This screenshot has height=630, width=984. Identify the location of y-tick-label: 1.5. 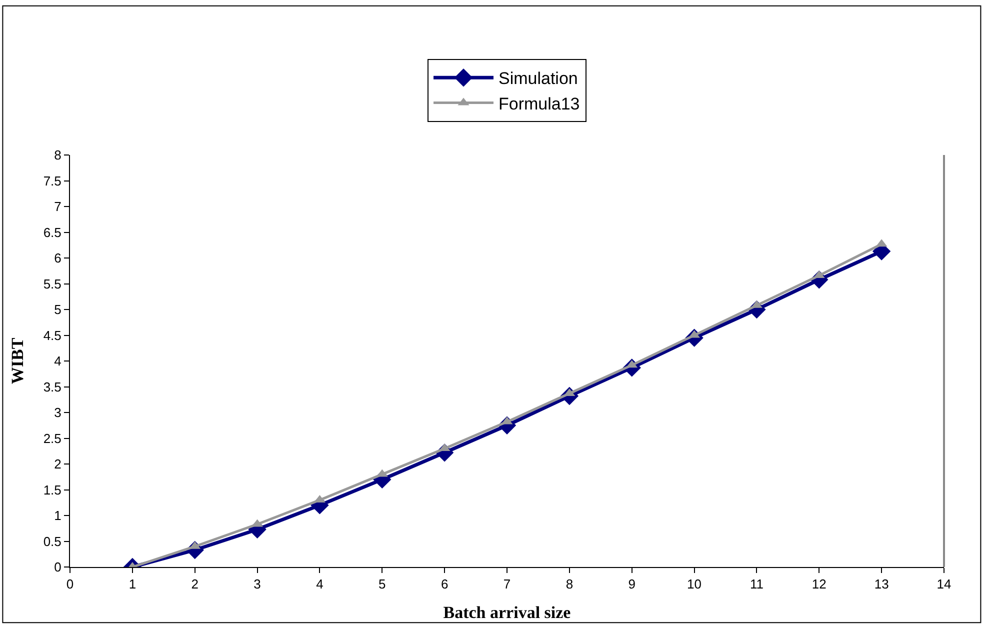
(52, 490).